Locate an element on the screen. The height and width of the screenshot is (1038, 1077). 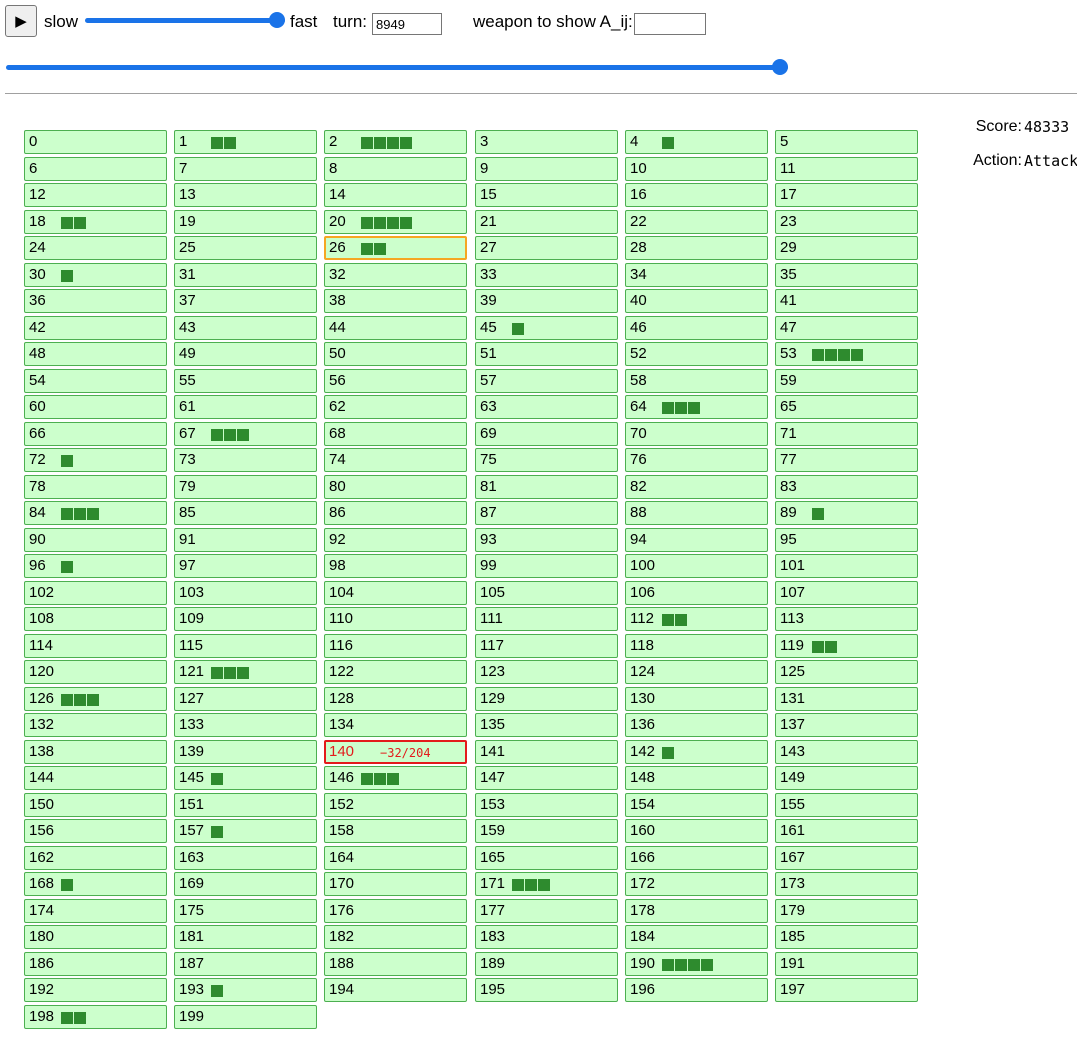
grid-cell: 116 is located at coordinates (395, 646).